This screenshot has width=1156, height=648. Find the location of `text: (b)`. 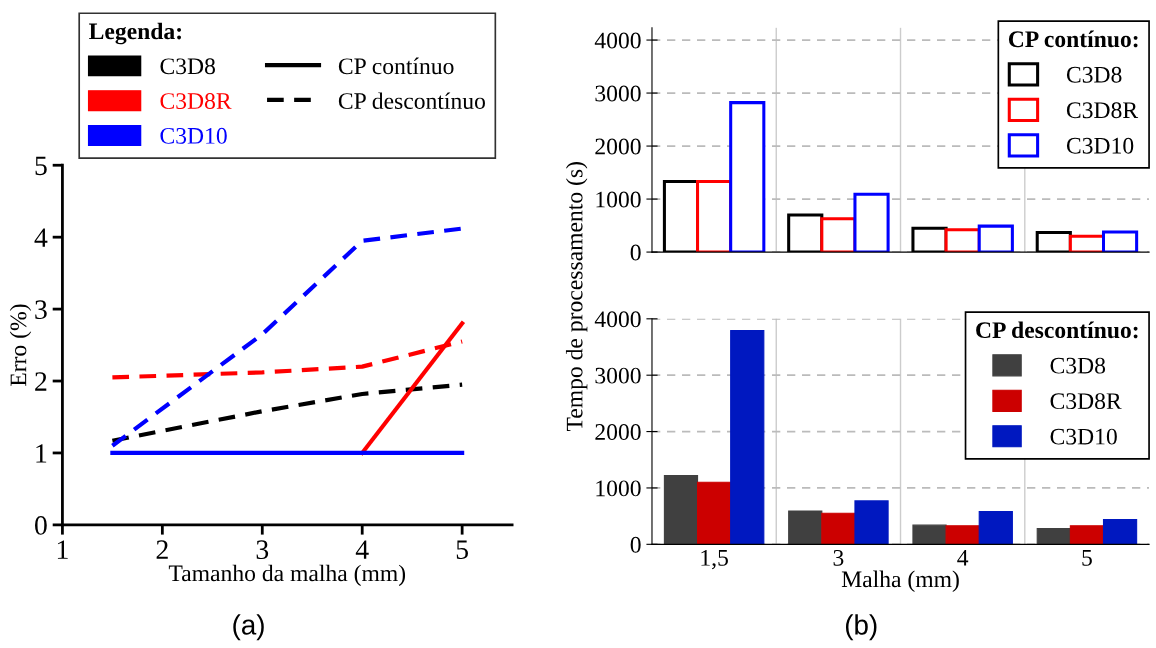

text: (b) is located at coordinates (861, 627).